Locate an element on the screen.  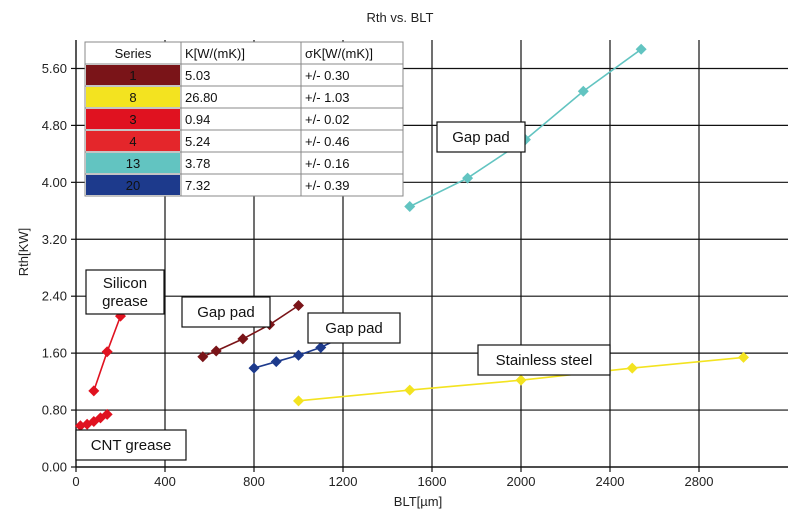
x-tick-label: 1600 is located at coordinates (432, 481).